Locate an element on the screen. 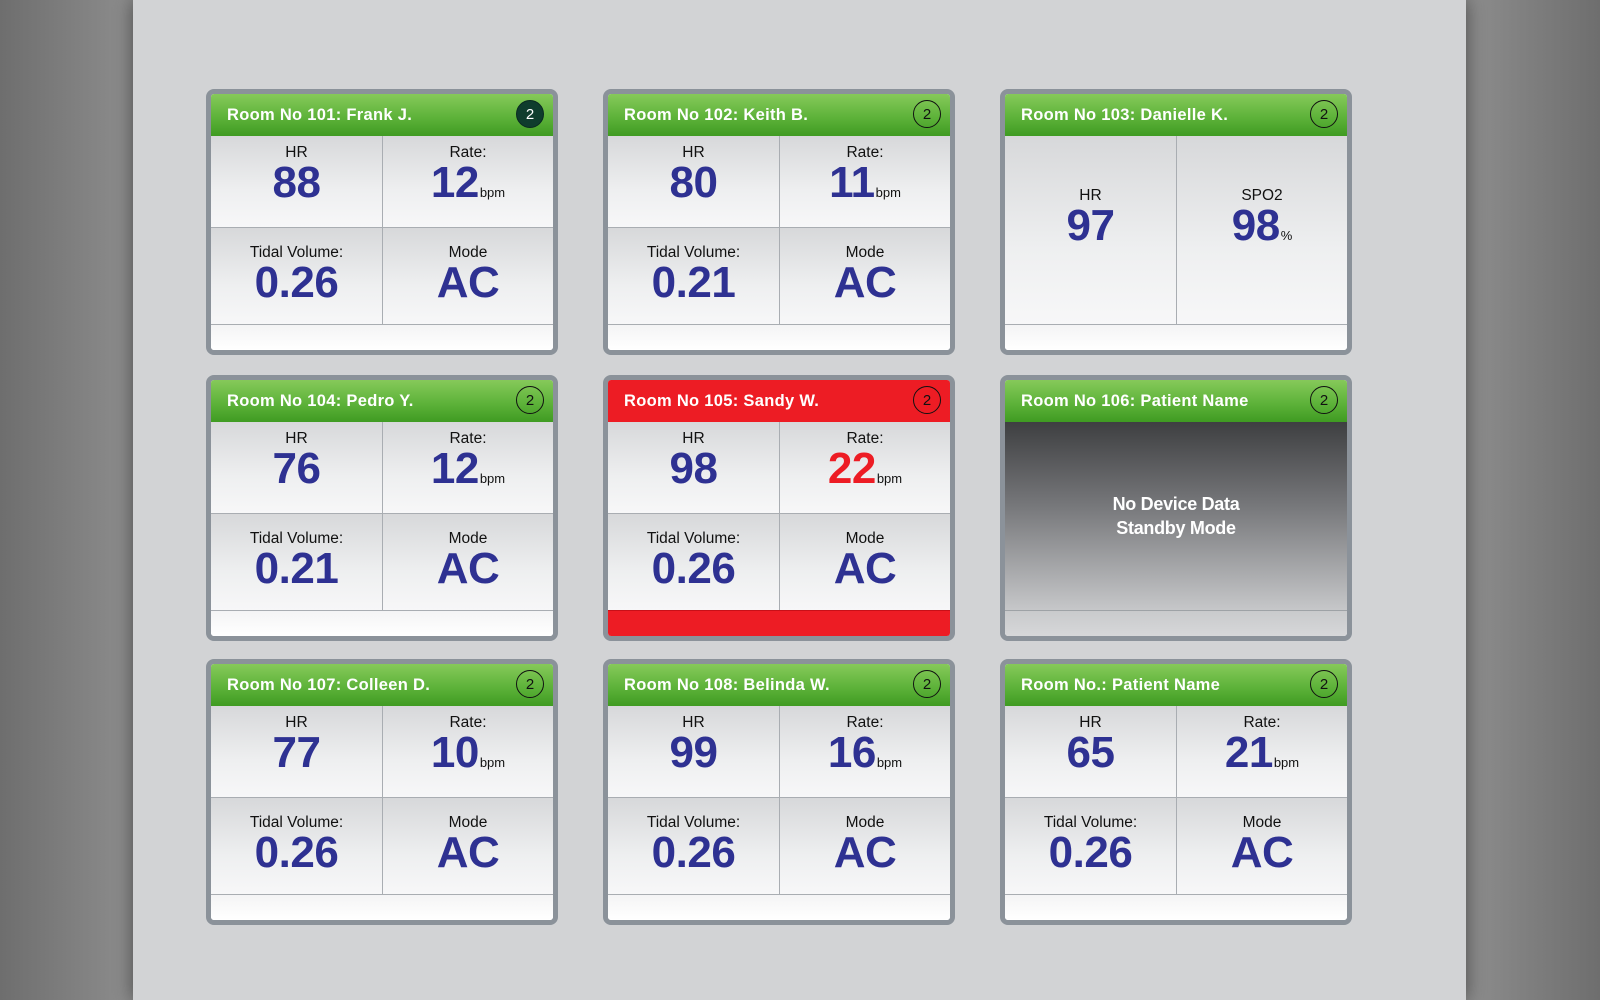 The image size is (1600, 1000). card-title: Room No 102: Keith B. is located at coordinates (716, 114).